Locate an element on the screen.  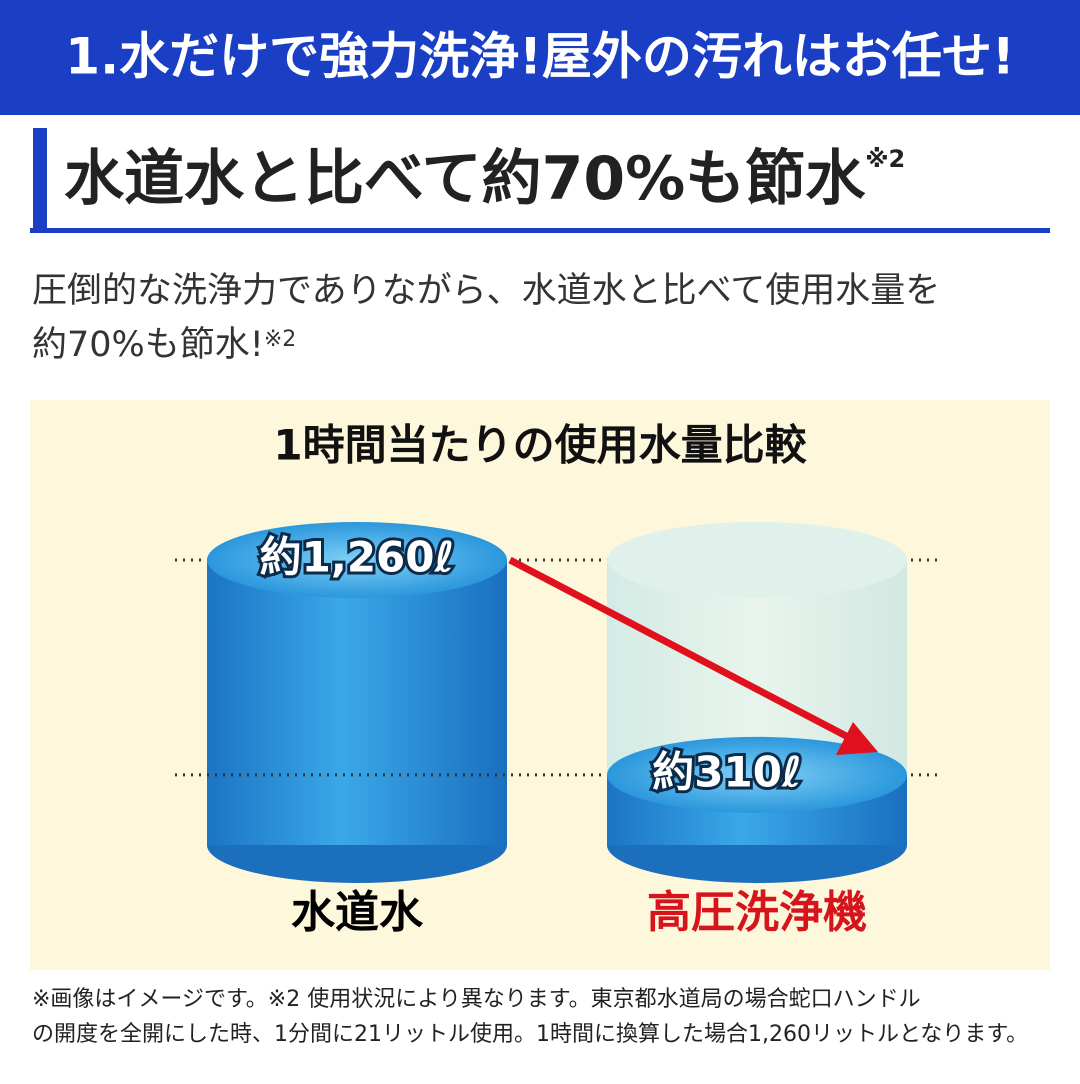
body-text: 約70%も節水! is located at coordinates (148, 345).